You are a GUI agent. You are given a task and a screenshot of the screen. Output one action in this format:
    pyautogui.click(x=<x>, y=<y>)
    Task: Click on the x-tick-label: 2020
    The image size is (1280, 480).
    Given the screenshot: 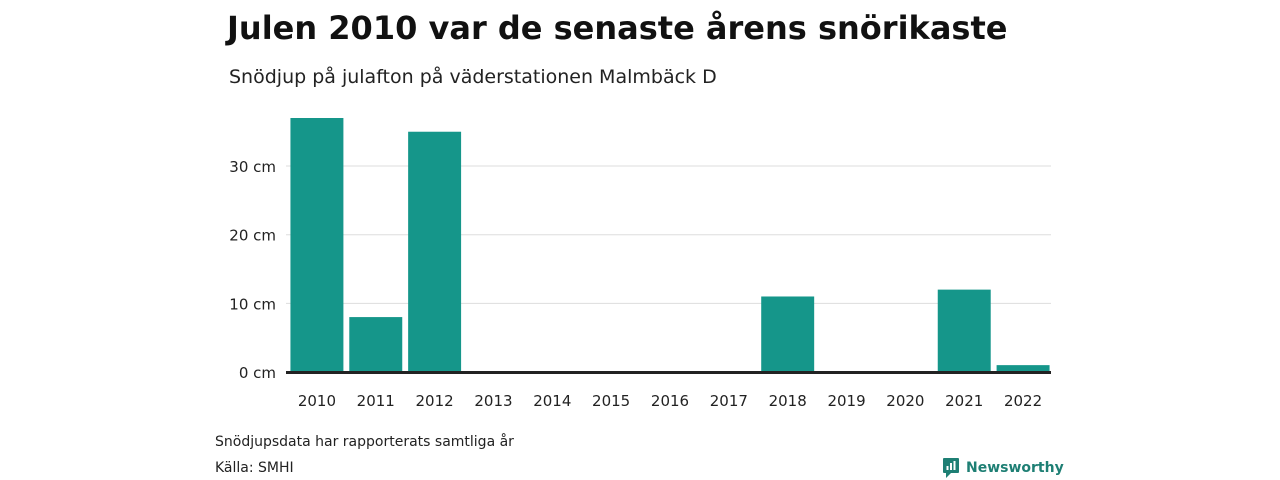 What is the action you would take?
    pyautogui.click(x=905, y=401)
    